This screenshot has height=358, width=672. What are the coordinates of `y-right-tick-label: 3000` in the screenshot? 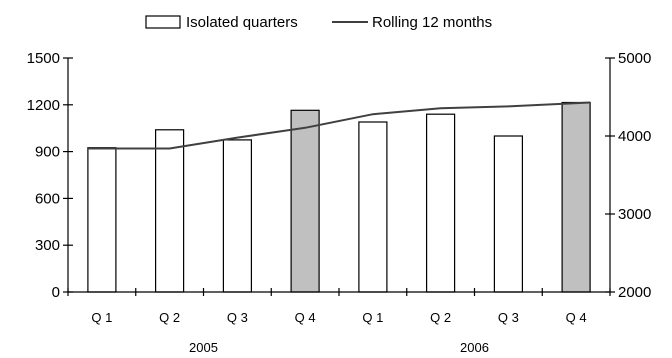 It's located at (634, 214).